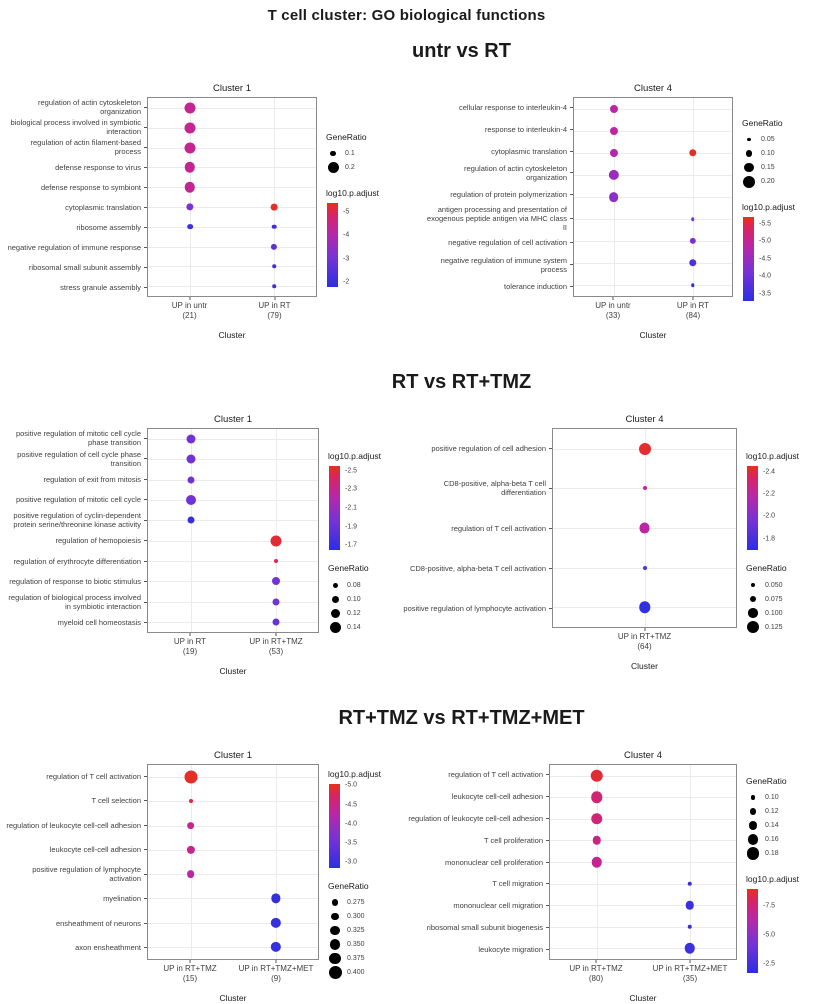  I want to click on color-legend-title: log10.p.adjust, so click(772, 456).